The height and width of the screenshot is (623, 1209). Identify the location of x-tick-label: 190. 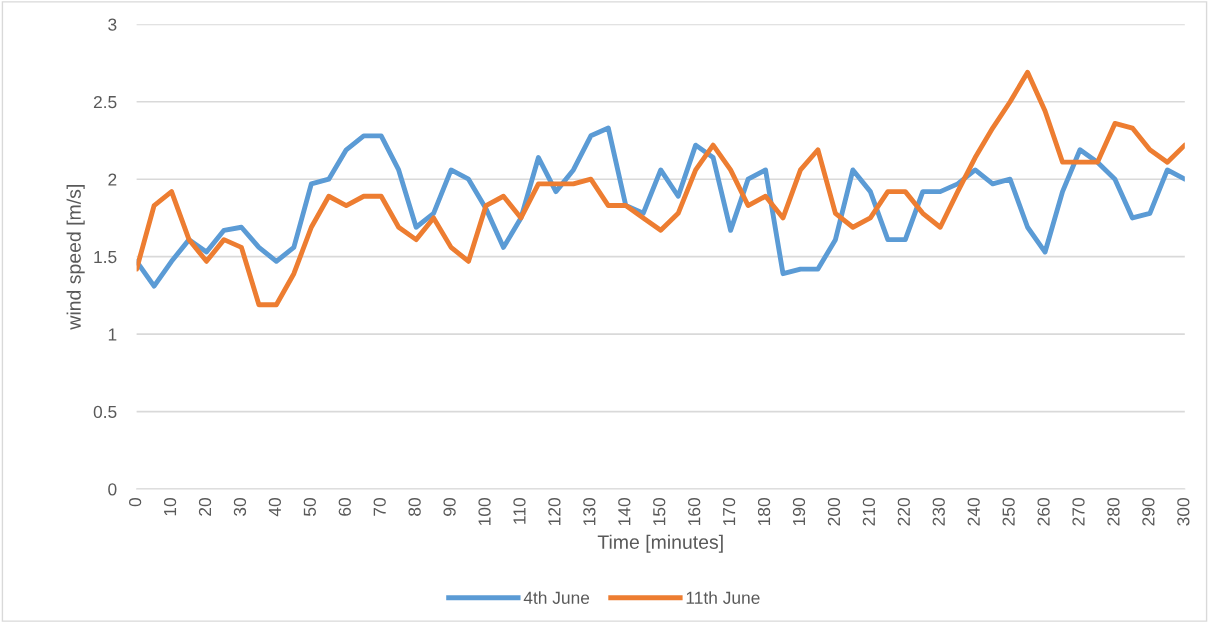
(799, 512).